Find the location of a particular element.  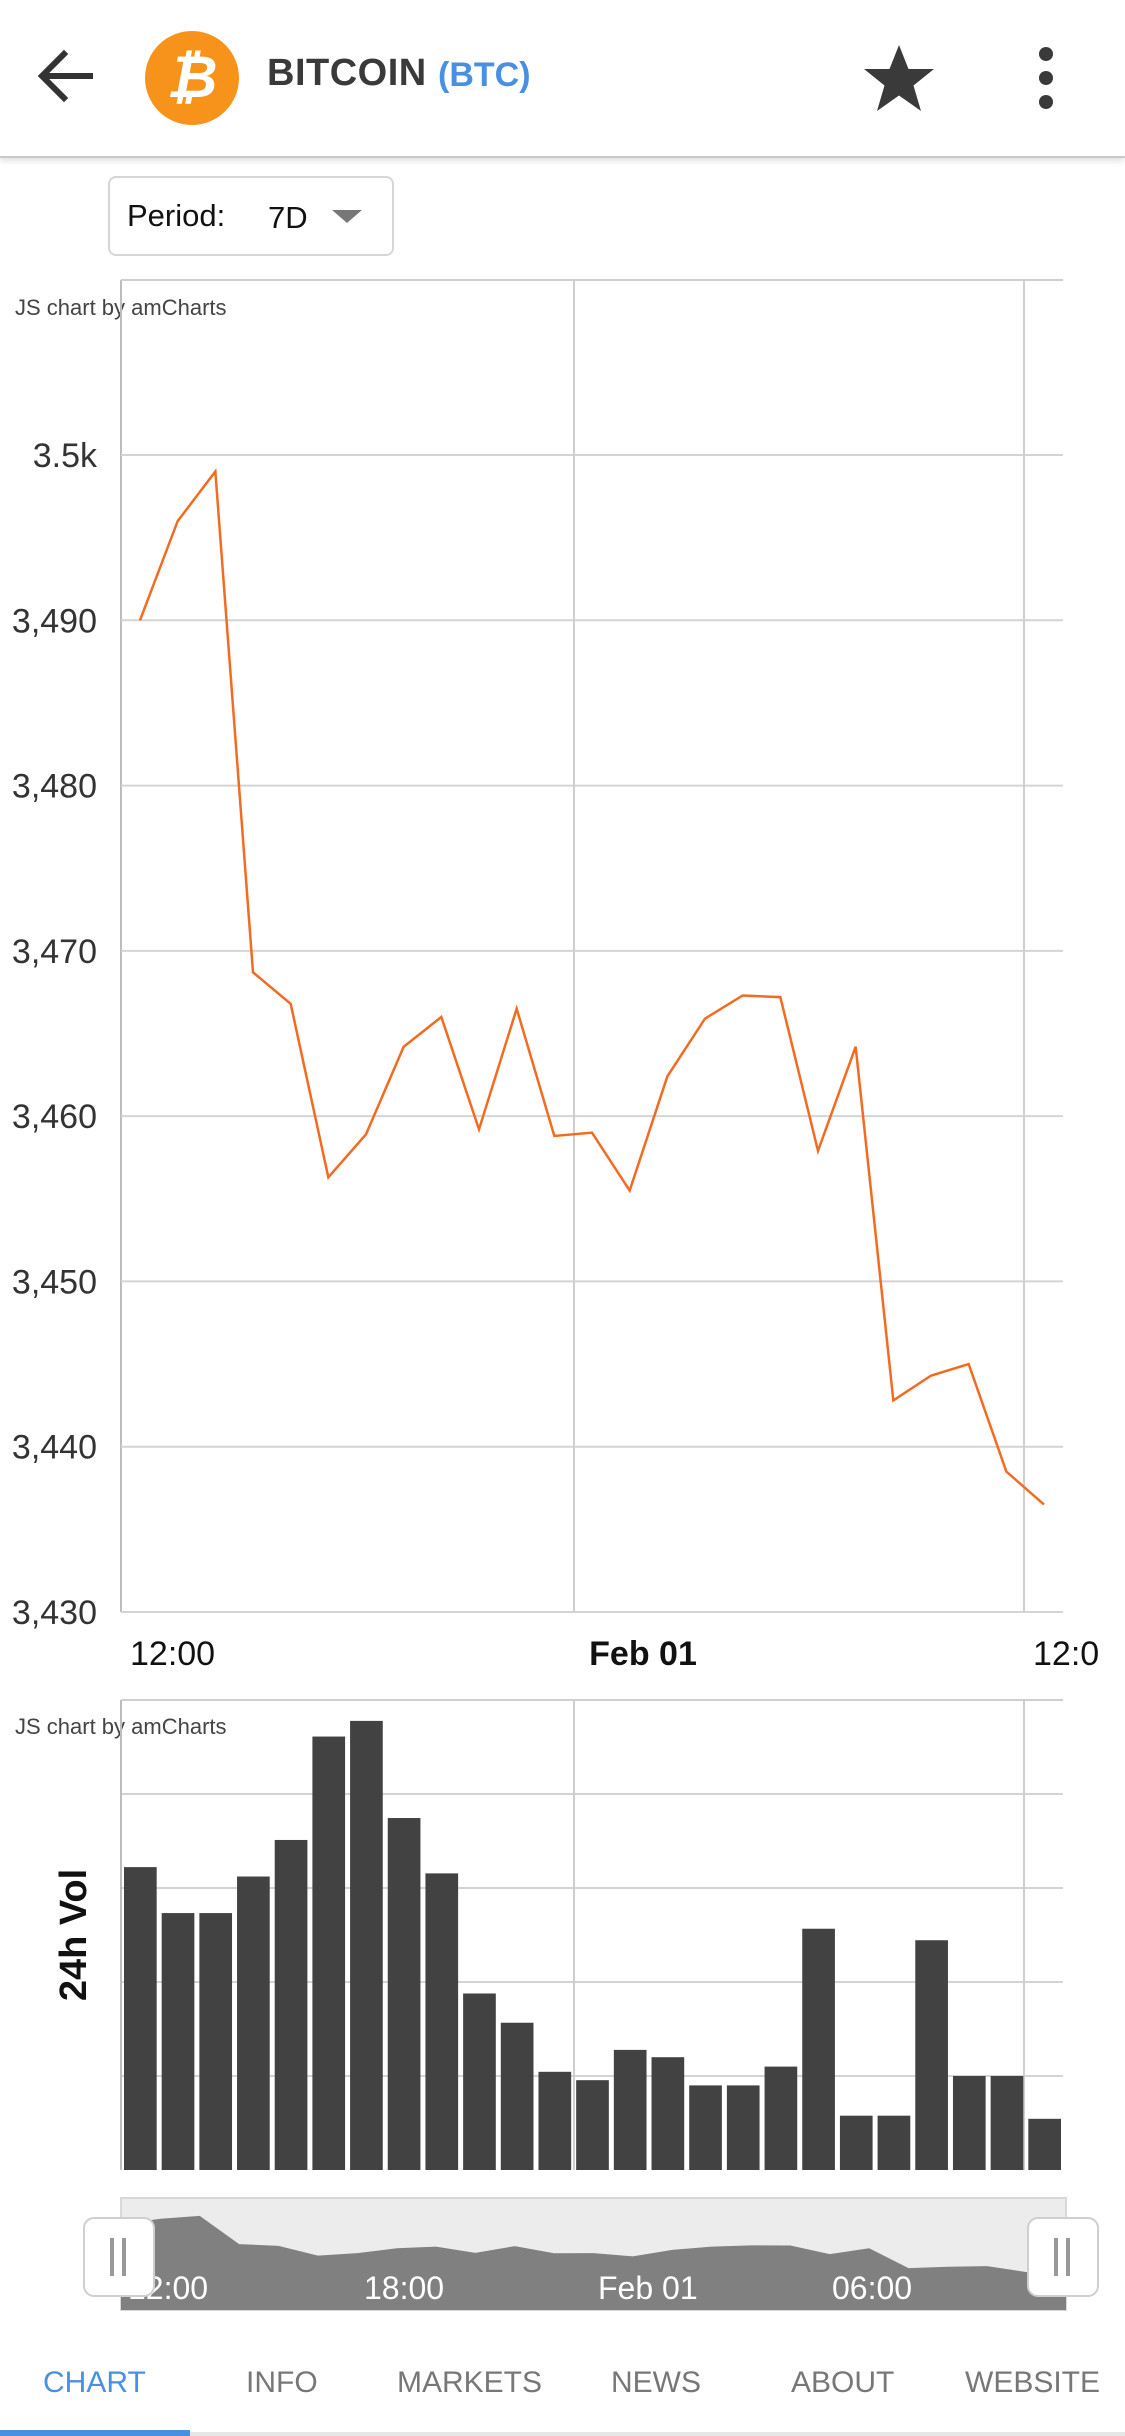

period-label: Period: is located at coordinates (176, 215).